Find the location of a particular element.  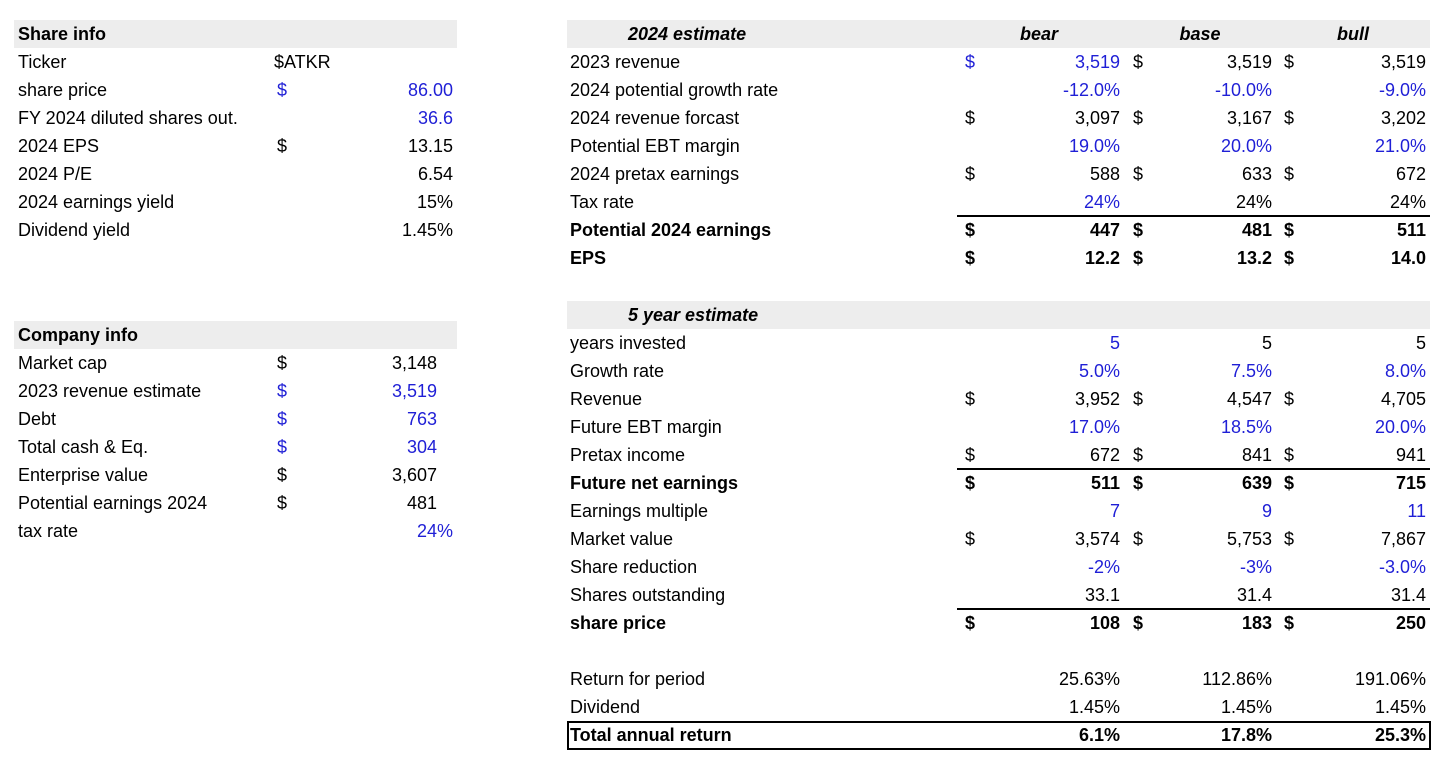

estimate-2024-value: 21.0% is located at coordinates (1400, 146).